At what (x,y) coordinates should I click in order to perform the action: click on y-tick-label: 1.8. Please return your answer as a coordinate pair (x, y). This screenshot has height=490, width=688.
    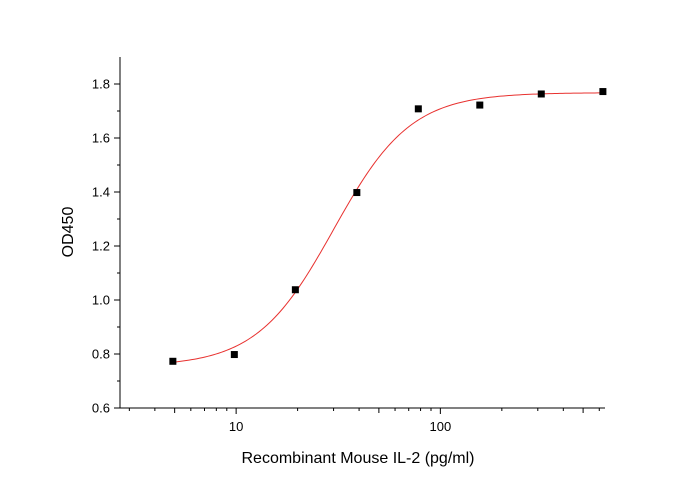
    Looking at the image, I should click on (101, 84).